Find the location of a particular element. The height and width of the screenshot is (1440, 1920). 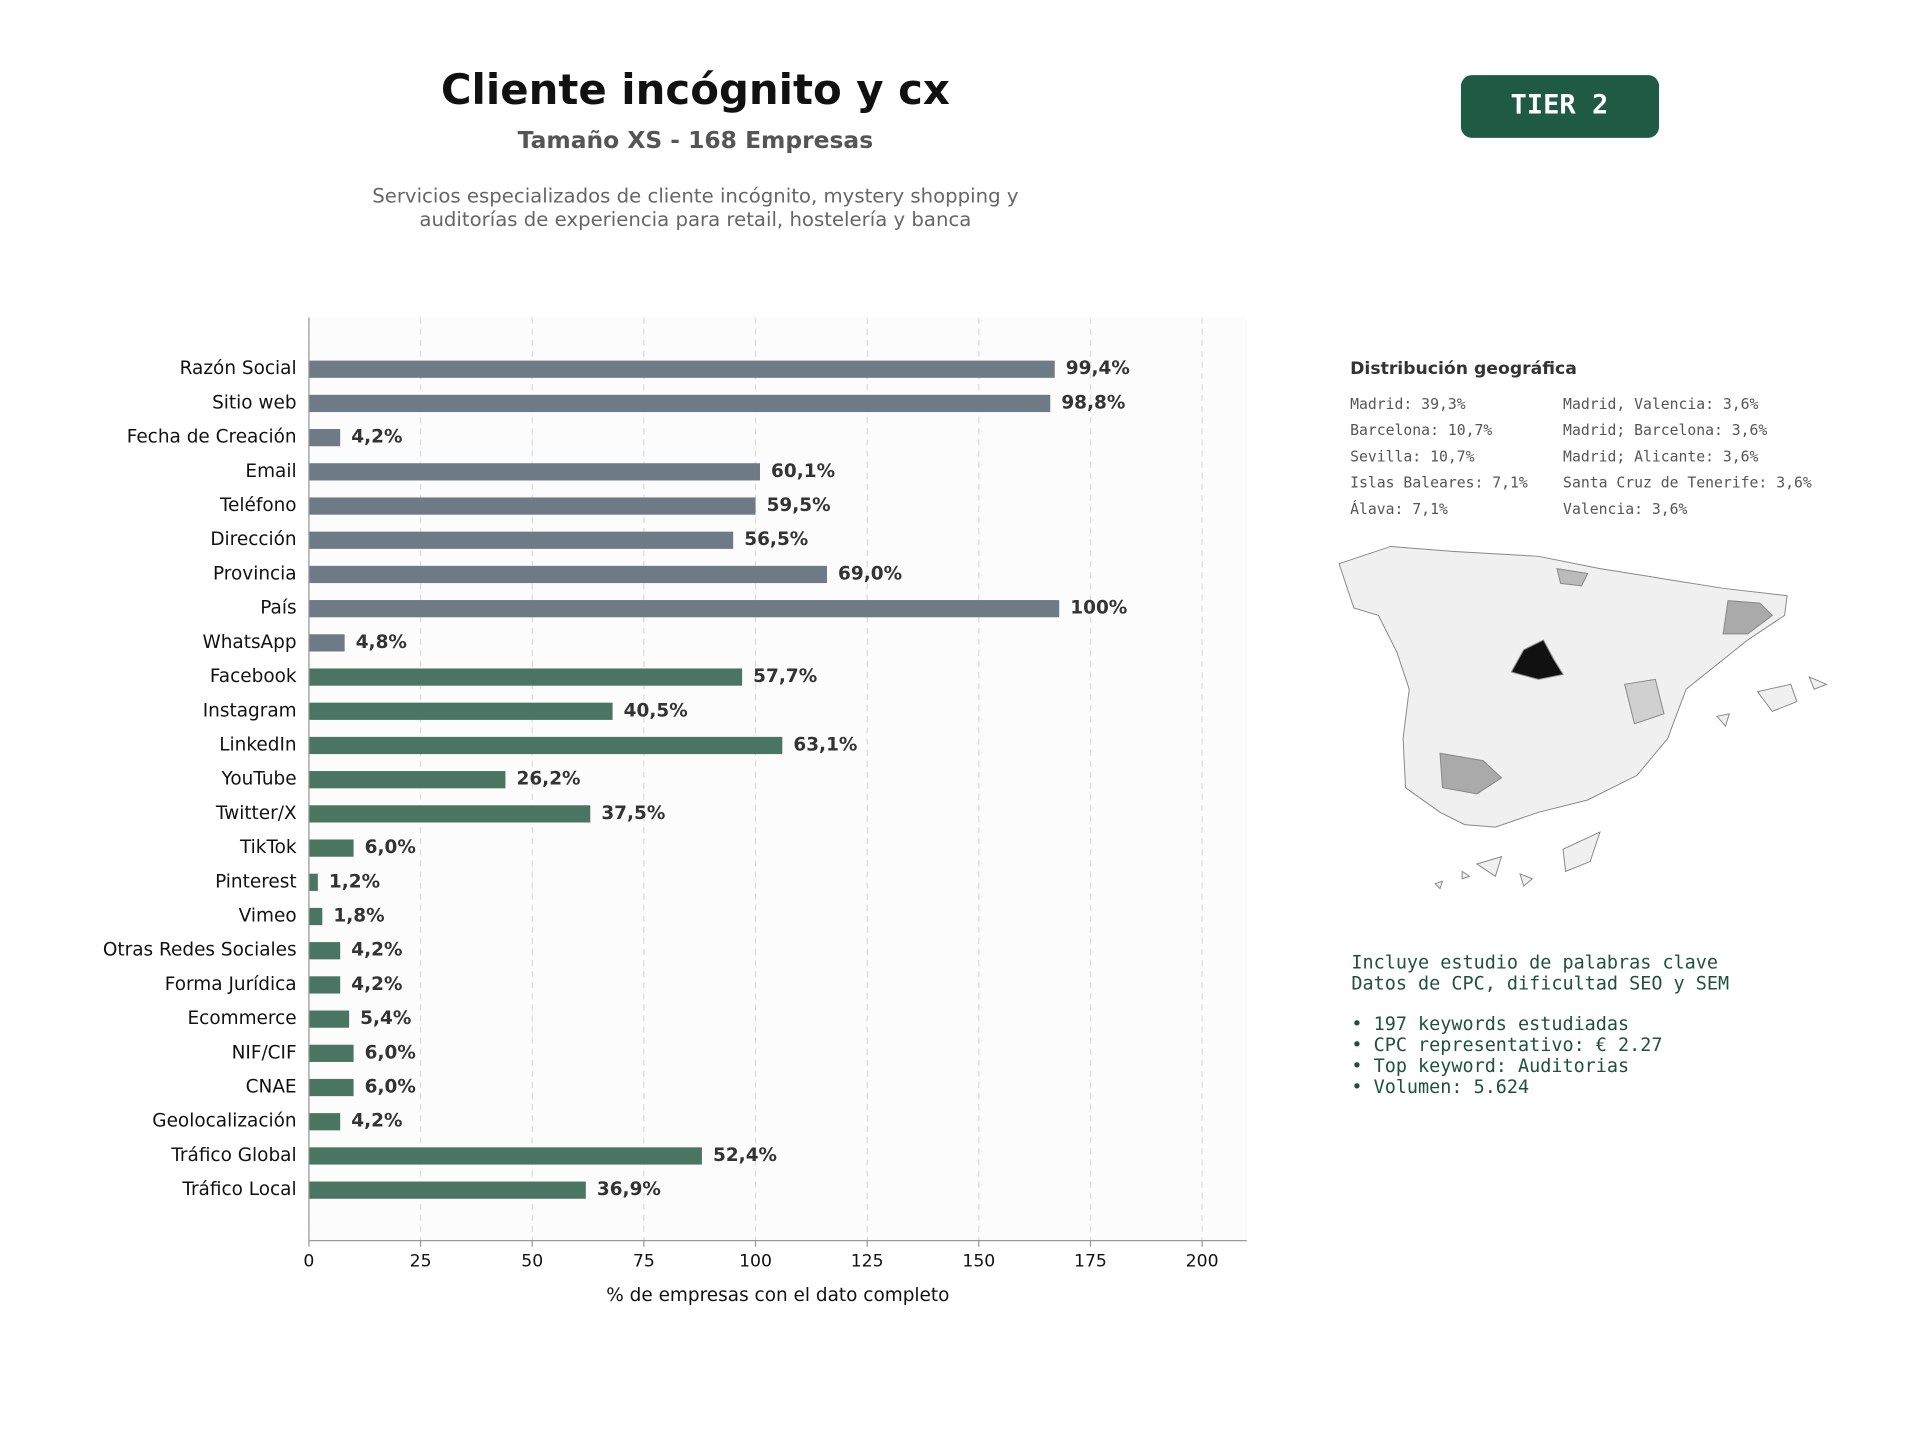

y-tick-label: Forma Jurídica is located at coordinates (231, 984).